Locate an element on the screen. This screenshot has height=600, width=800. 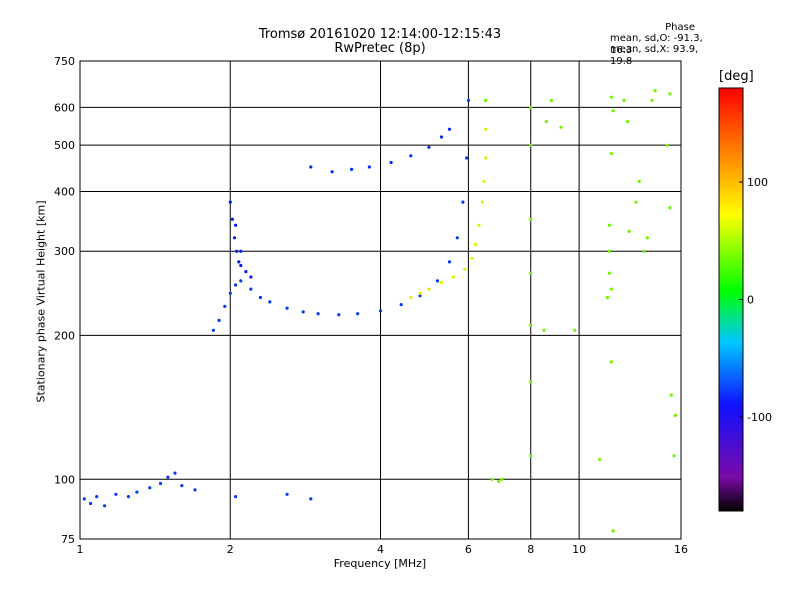
y-tick-label: 200 is located at coordinates (64, 335).